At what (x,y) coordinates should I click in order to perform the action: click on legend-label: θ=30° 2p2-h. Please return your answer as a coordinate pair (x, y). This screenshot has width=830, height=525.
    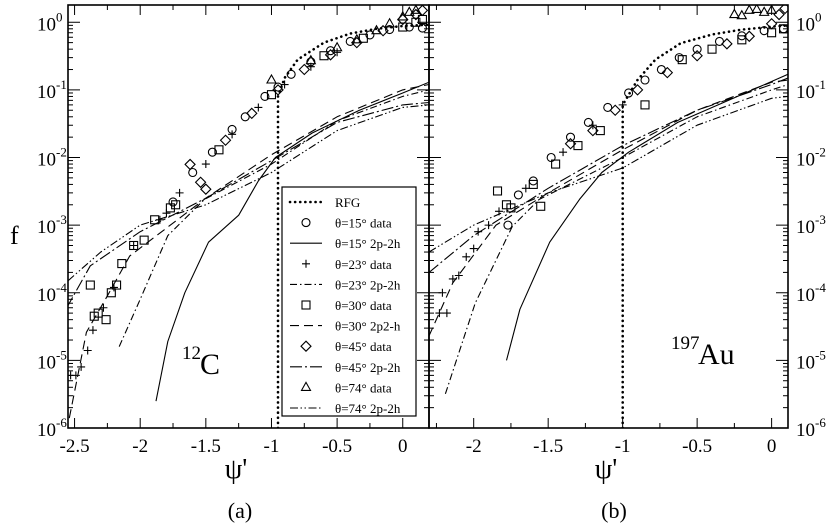
    Looking at the image, I should click on (368, 326).